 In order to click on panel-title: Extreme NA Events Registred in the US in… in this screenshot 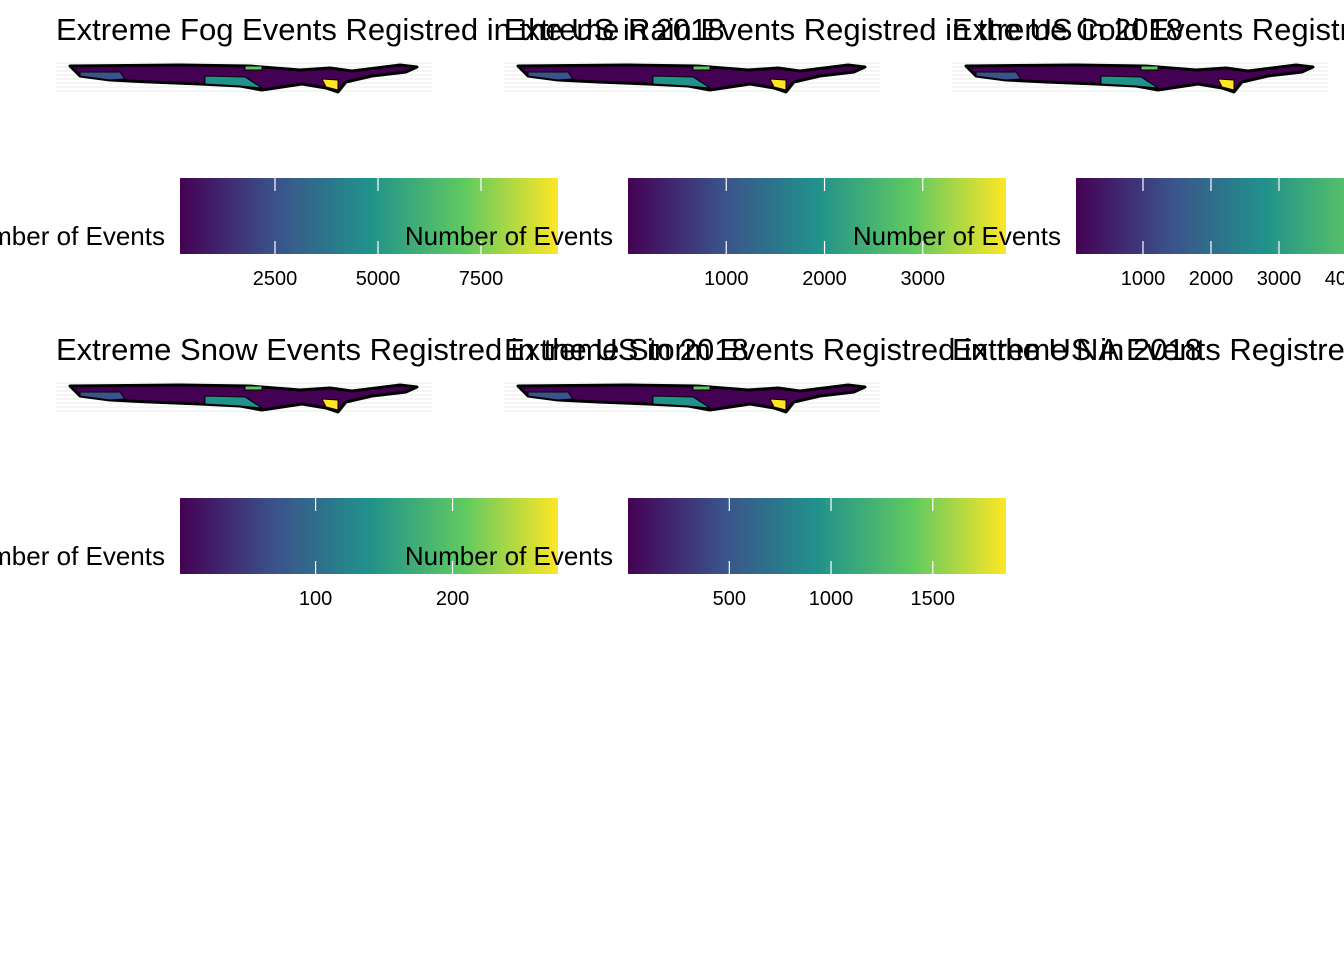, I will do `click(1148, 349)`.